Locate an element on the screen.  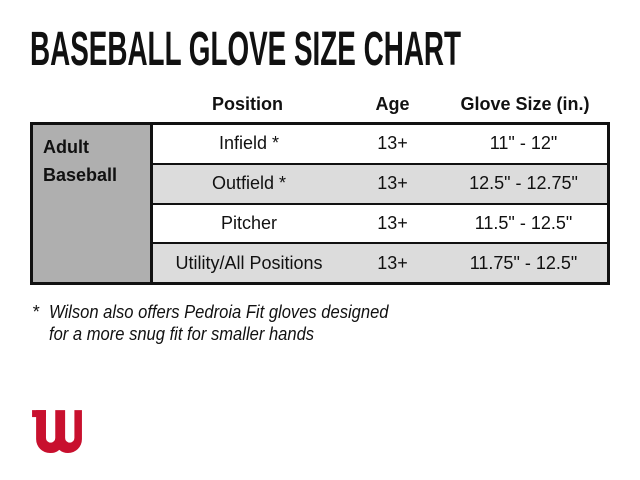
table-row-infield: Infield * 13+ 11" - 12" is located at coordinates (380, 144).